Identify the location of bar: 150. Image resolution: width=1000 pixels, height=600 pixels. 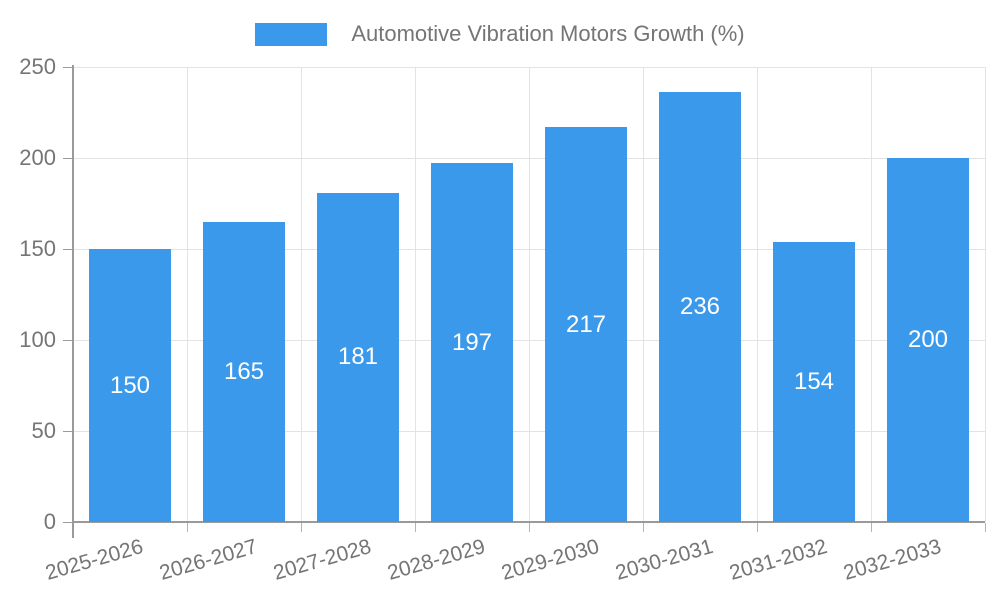
(130, 385).